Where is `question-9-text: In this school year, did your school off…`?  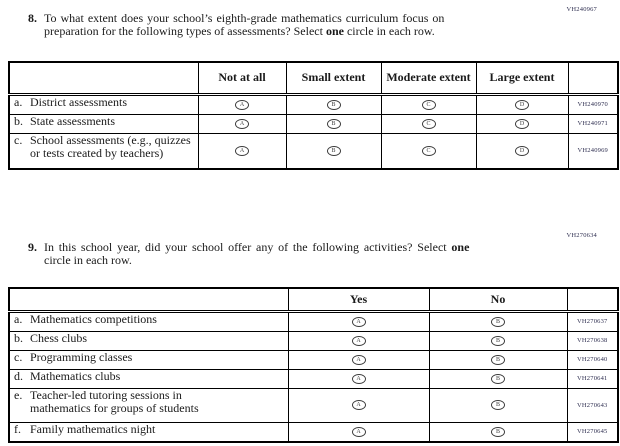
question-9-text: In this school year, did your school off… is located at coordinates (256, 254).